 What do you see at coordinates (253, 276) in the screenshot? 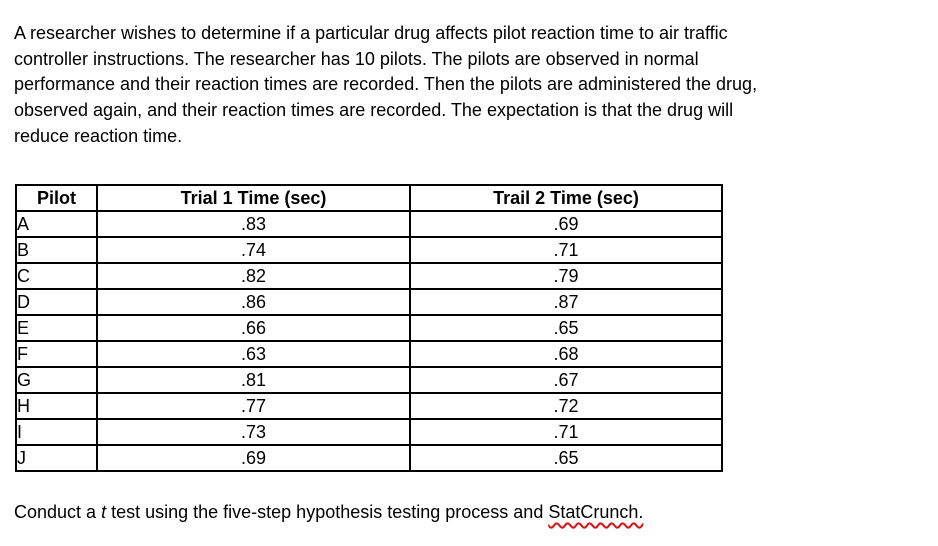
I see `trial1-time: .82` at bounding box center [253, 276].